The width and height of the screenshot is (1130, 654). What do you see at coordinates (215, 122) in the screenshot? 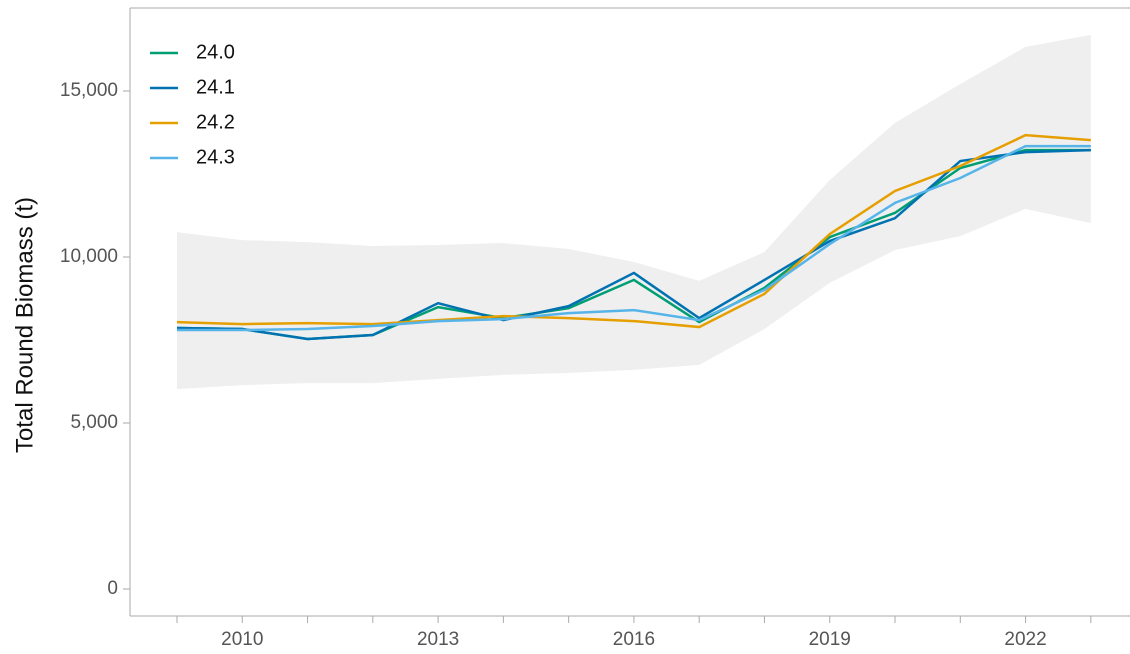
I see `legend-label: 24.2` at bounding box center [215, 122].